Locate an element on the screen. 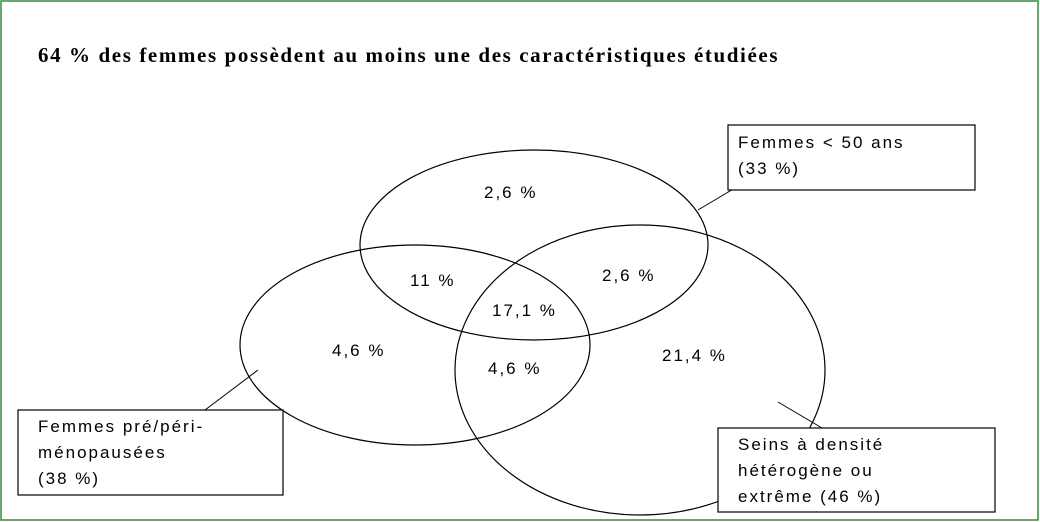 Image resolution: width=1040 pixels, height=522 pixels. region-label: 17,1 % is located at coordinates (524, 310).